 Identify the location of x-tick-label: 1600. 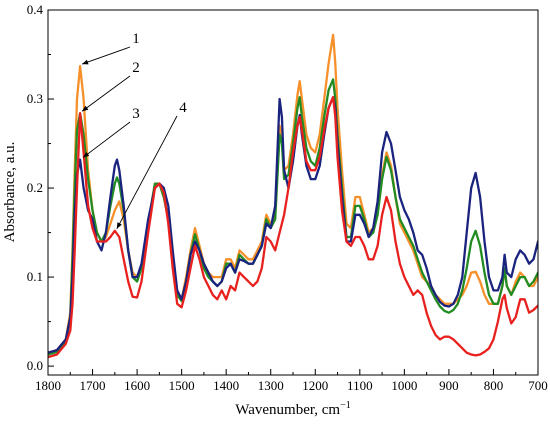
(137, 385).